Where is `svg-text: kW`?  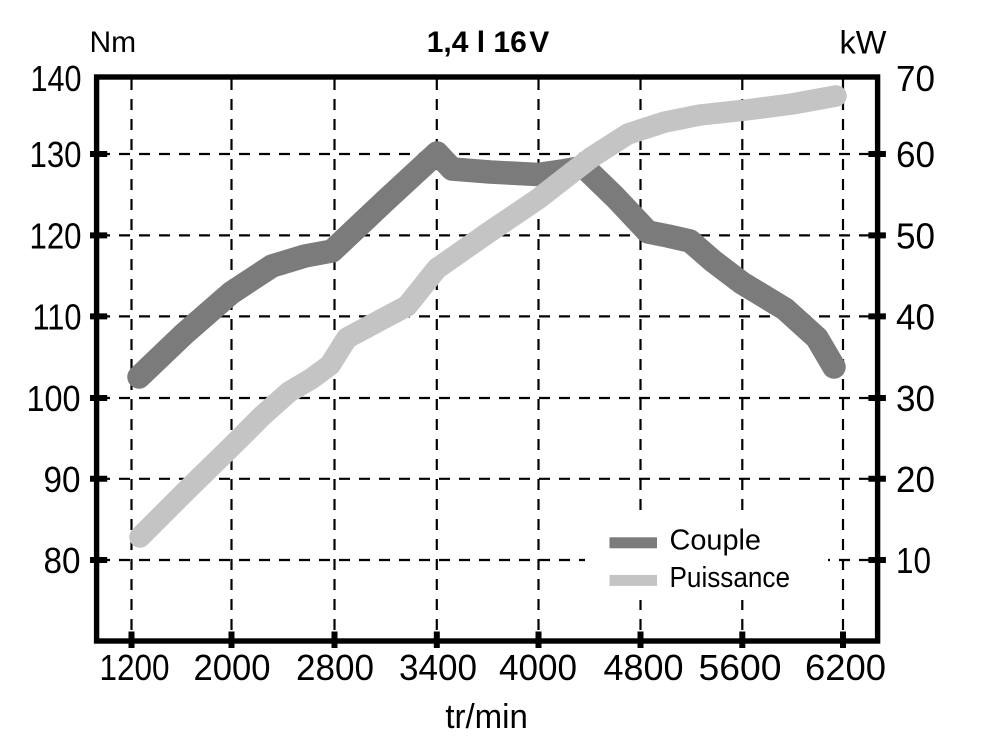
svg-text: kW is located at coordinates (863, 43).